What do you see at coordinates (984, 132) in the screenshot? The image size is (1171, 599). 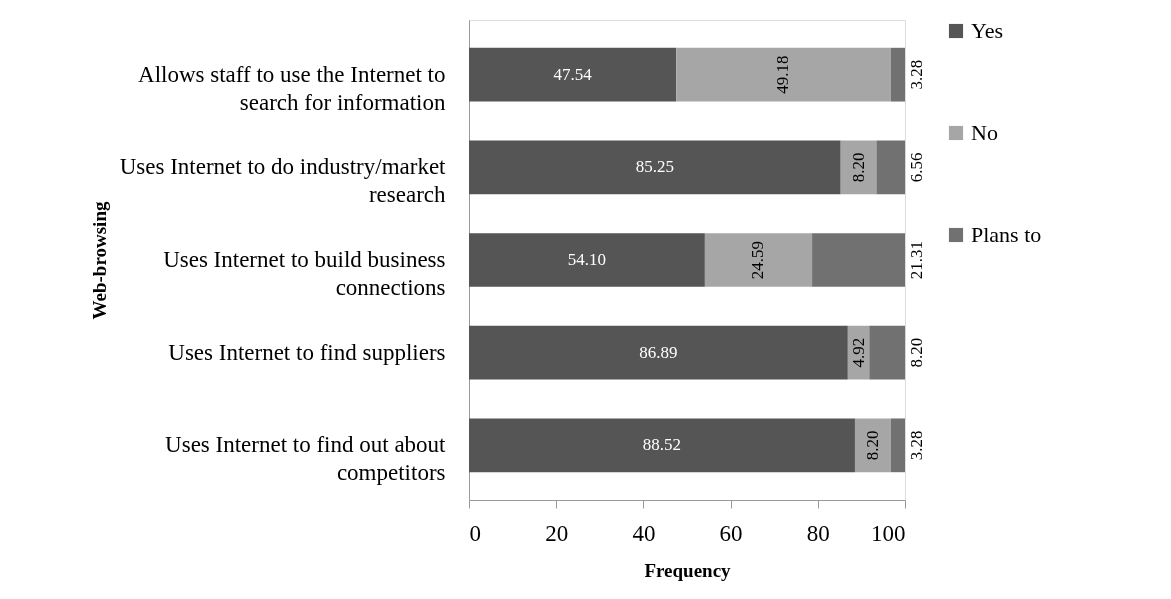 I see `legend-label: No` at bounding box center [984, 132].